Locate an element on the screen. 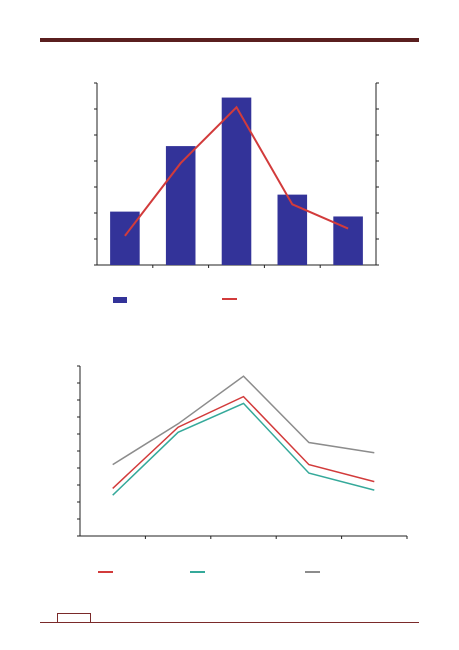  footer-rule is located at coordinates (229, 622).